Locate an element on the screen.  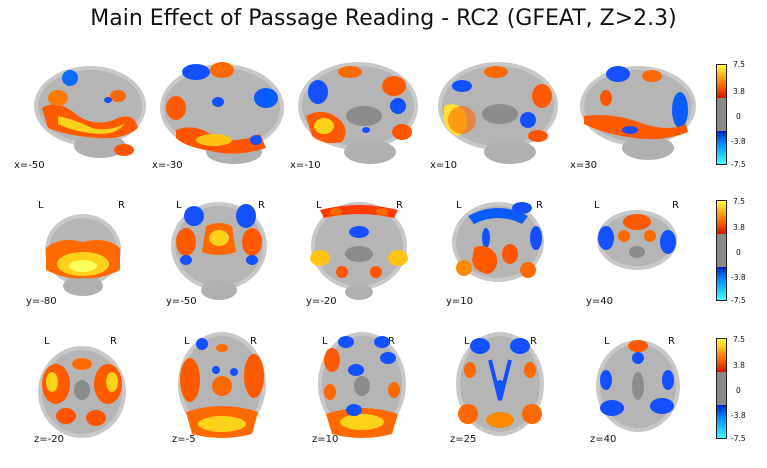
slice-label: x=-50 is located at coordinates (29, 165).